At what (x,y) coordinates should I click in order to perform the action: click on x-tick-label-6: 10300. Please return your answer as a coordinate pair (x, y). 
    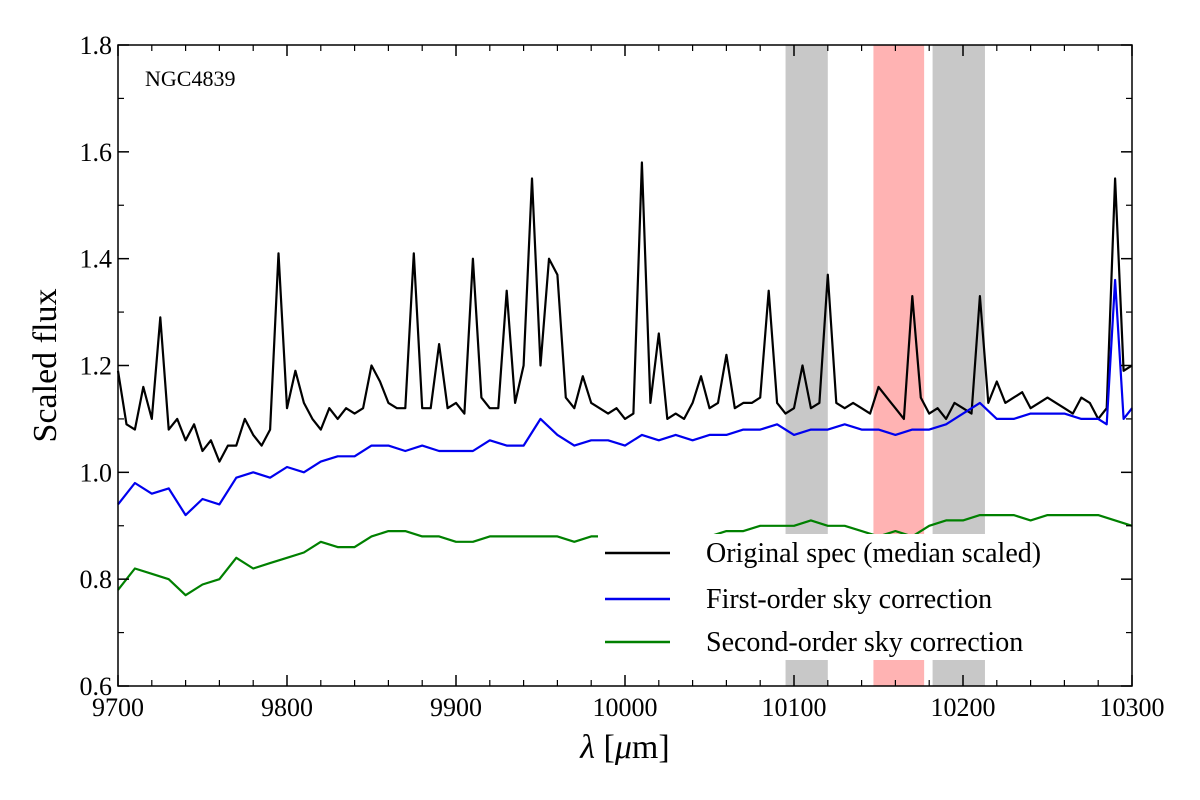
    Looking at the image, I should click on (1132, 707).